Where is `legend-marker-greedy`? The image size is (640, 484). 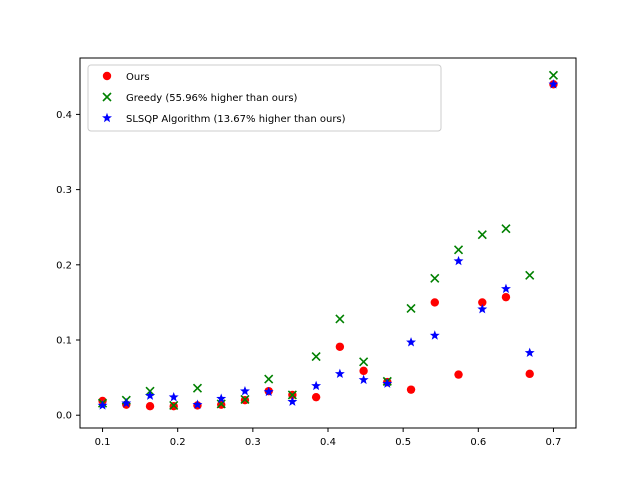 legend-marker-greedy is located at coordinates (107, 97).